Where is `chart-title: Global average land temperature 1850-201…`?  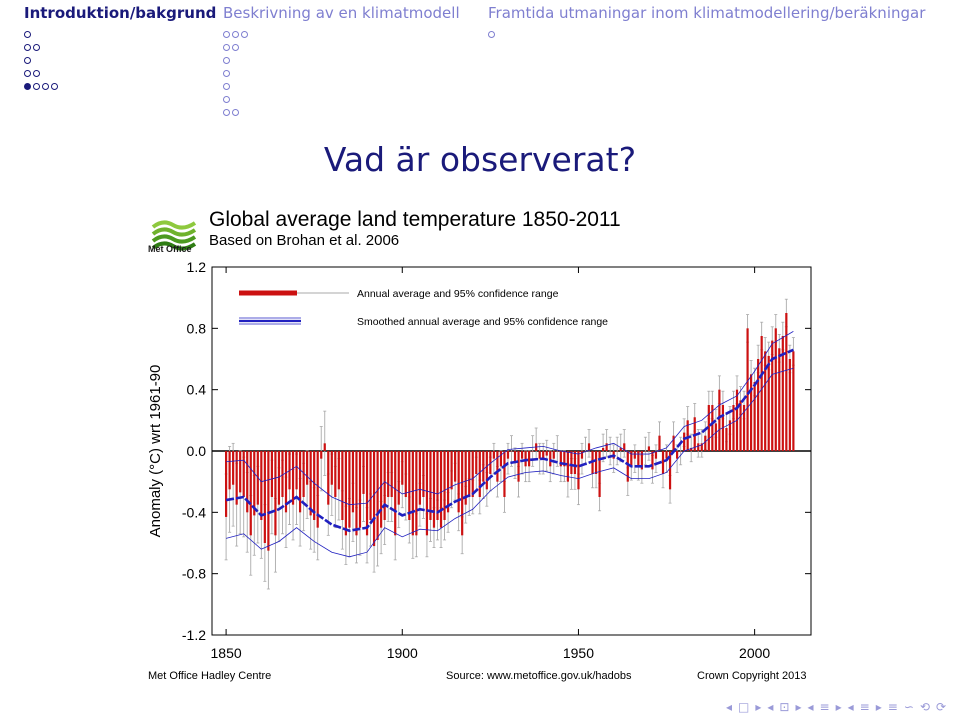
chart-title: Global average land temperature 1850-201… is located at coordinates (415, 219).